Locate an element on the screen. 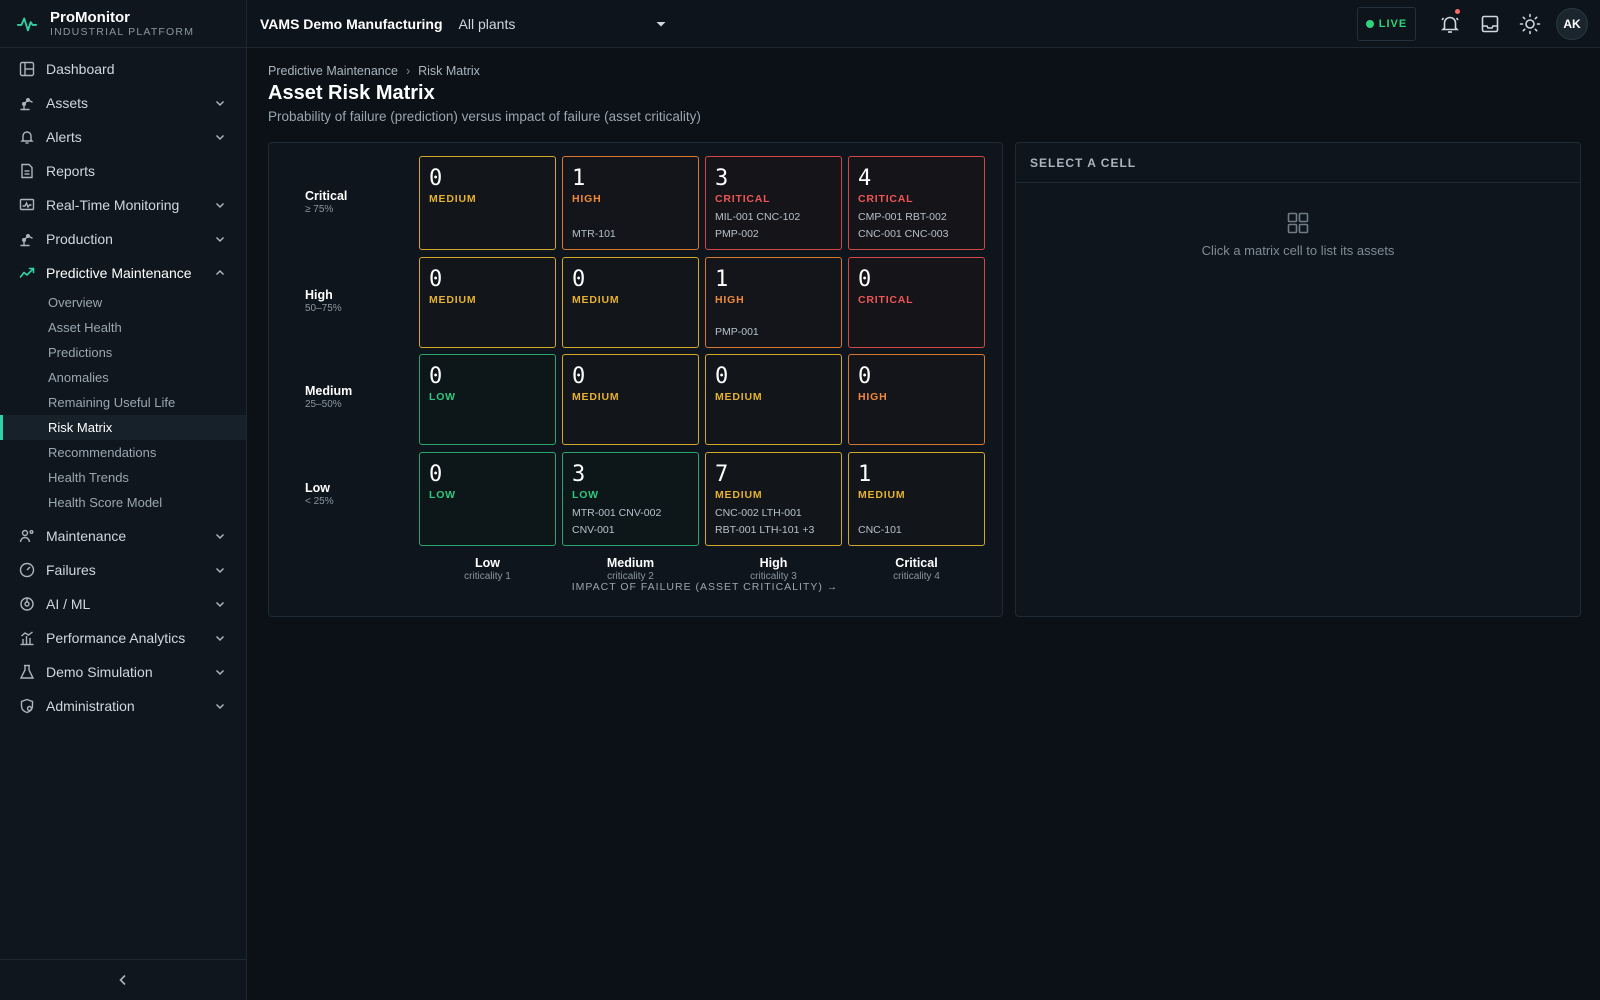  plant-select: All plants is located at coordinates (563, 24).